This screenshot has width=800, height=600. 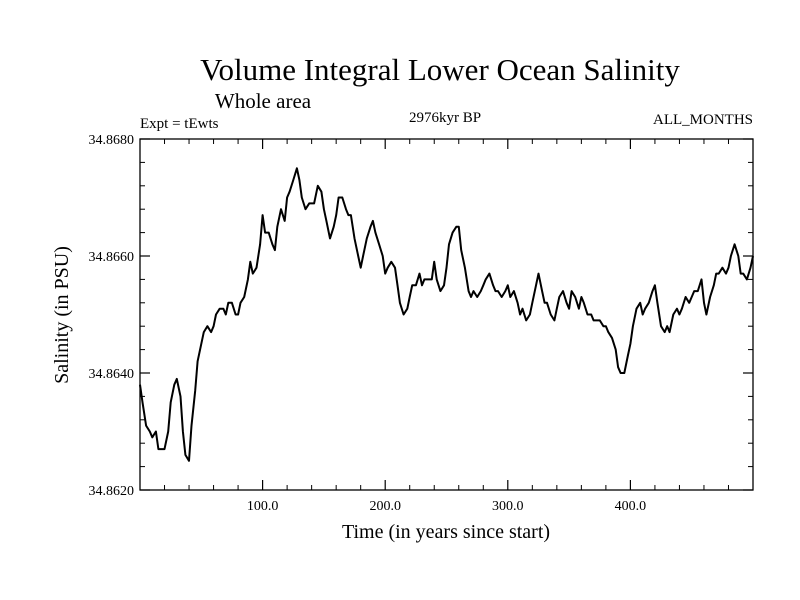 I want to click on x-tick-label: 100.0, so click(x=263, y=506).